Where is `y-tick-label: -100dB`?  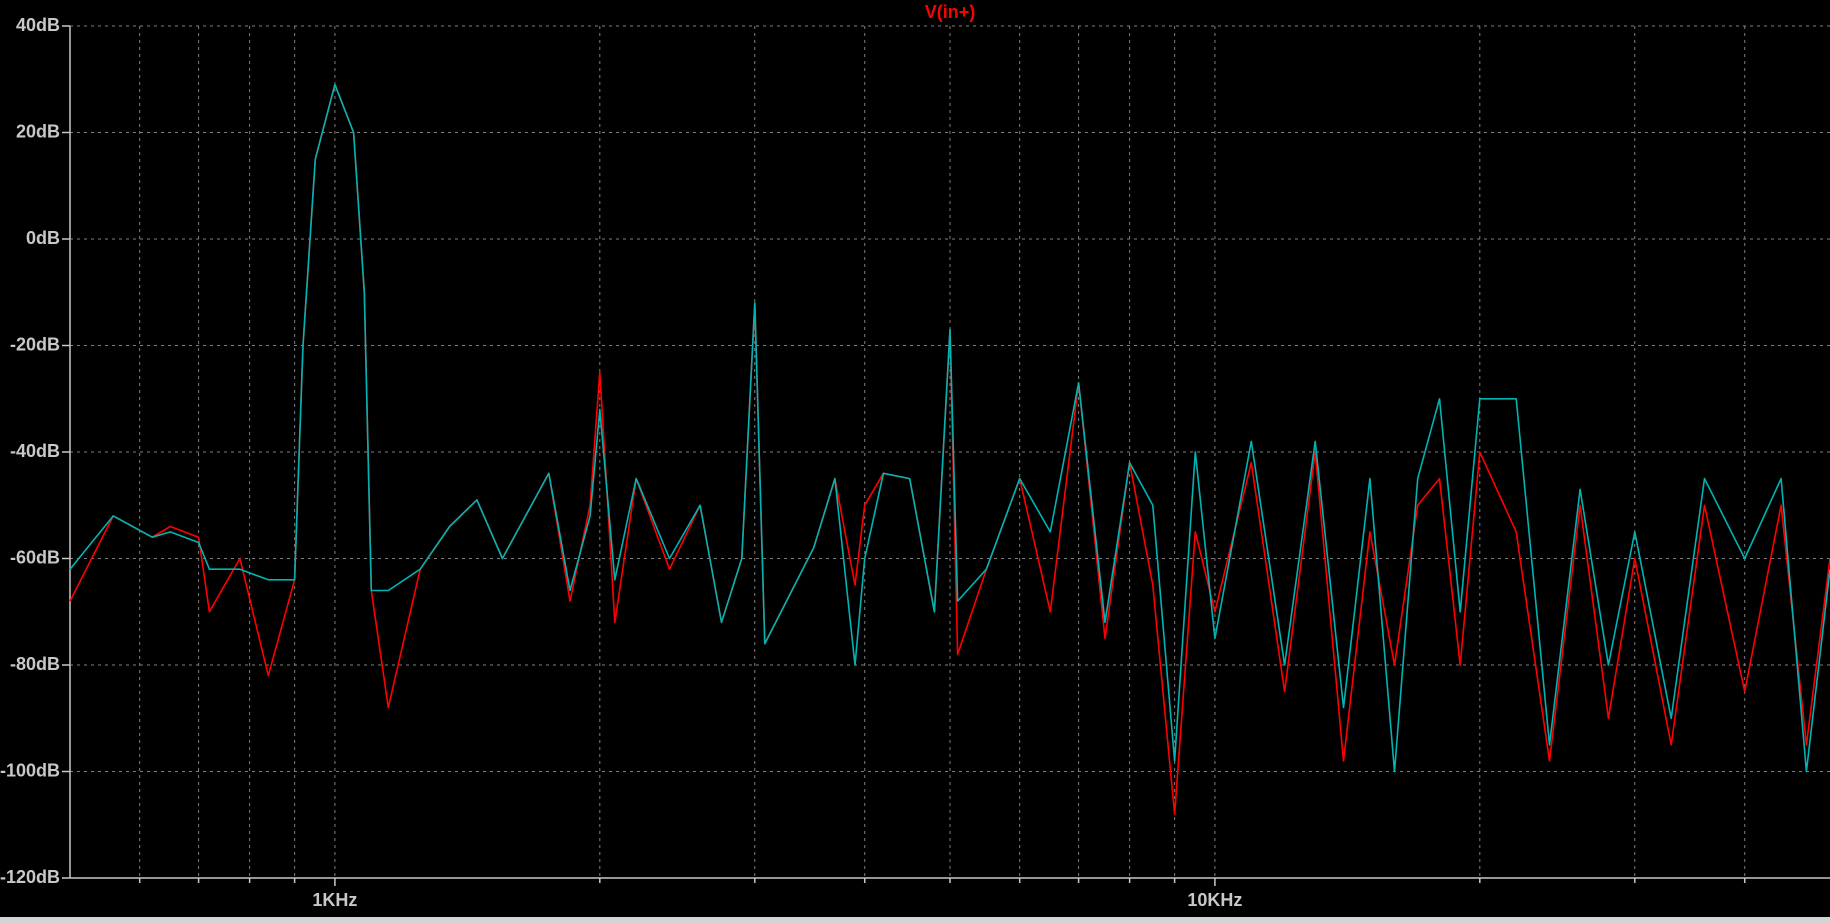 y-tick-label: -100dB is located at coordinates (30, 770).